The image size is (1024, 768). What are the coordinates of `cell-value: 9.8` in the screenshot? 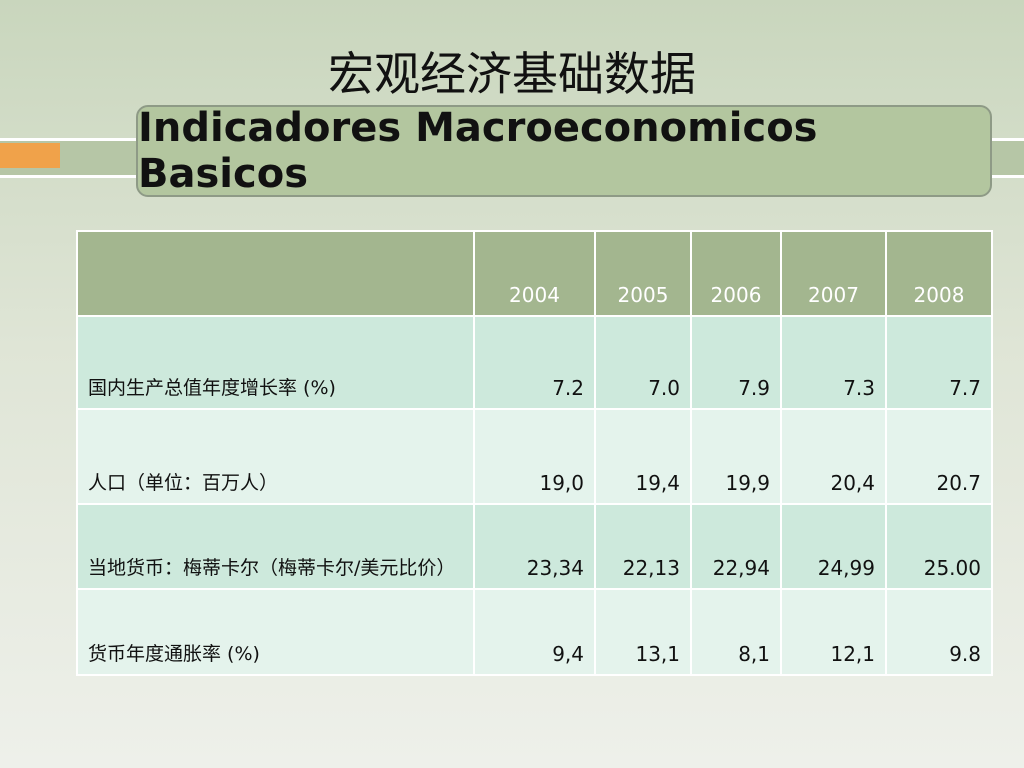 It's located at (939, 632).